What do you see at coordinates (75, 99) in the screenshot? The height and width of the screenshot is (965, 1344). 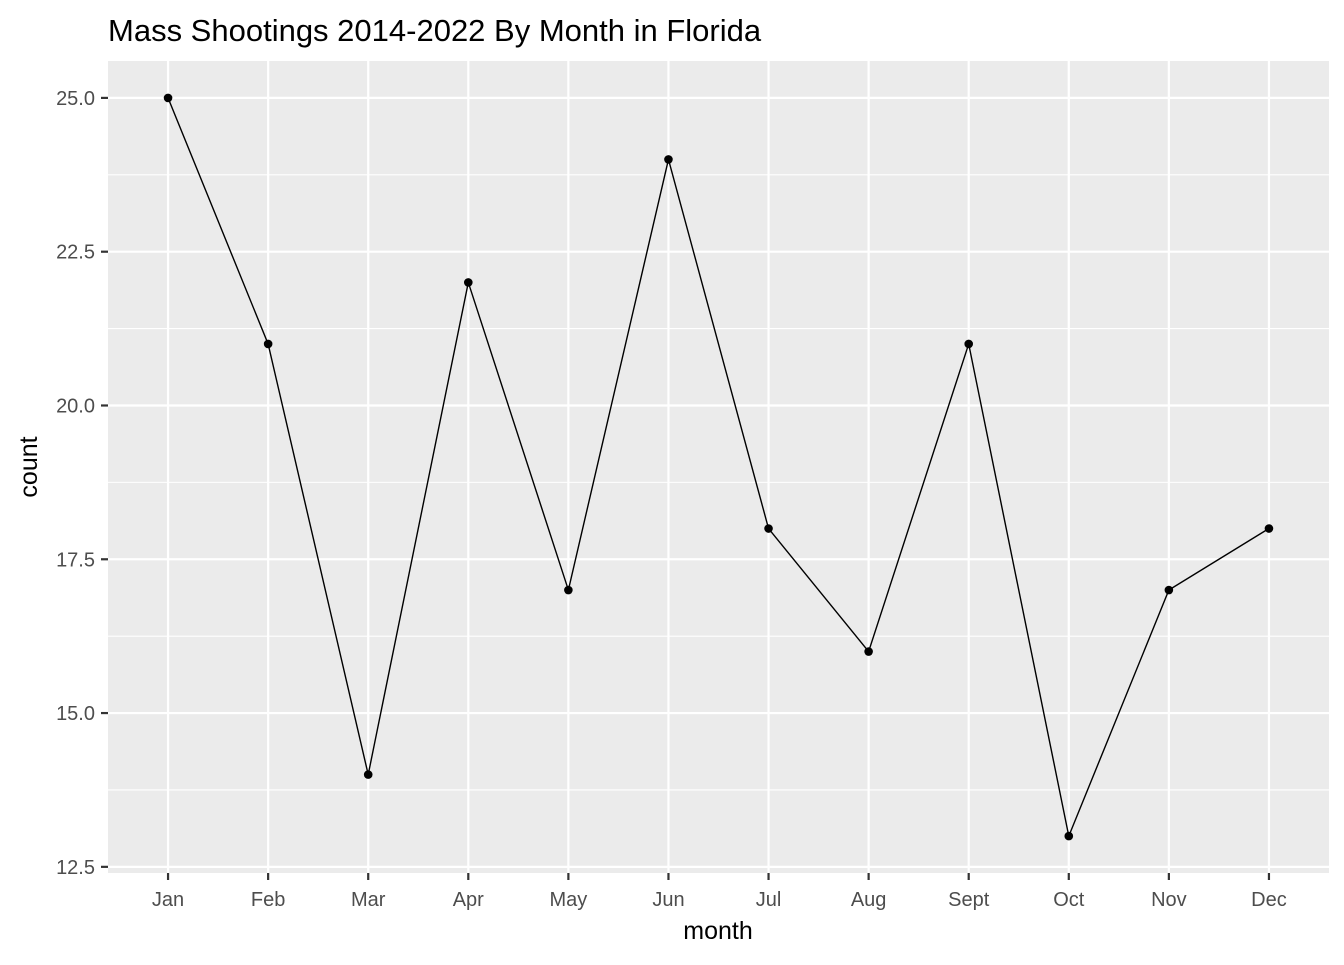 I see `y-tick-label: 25.0` at bounding box center [75, 99].